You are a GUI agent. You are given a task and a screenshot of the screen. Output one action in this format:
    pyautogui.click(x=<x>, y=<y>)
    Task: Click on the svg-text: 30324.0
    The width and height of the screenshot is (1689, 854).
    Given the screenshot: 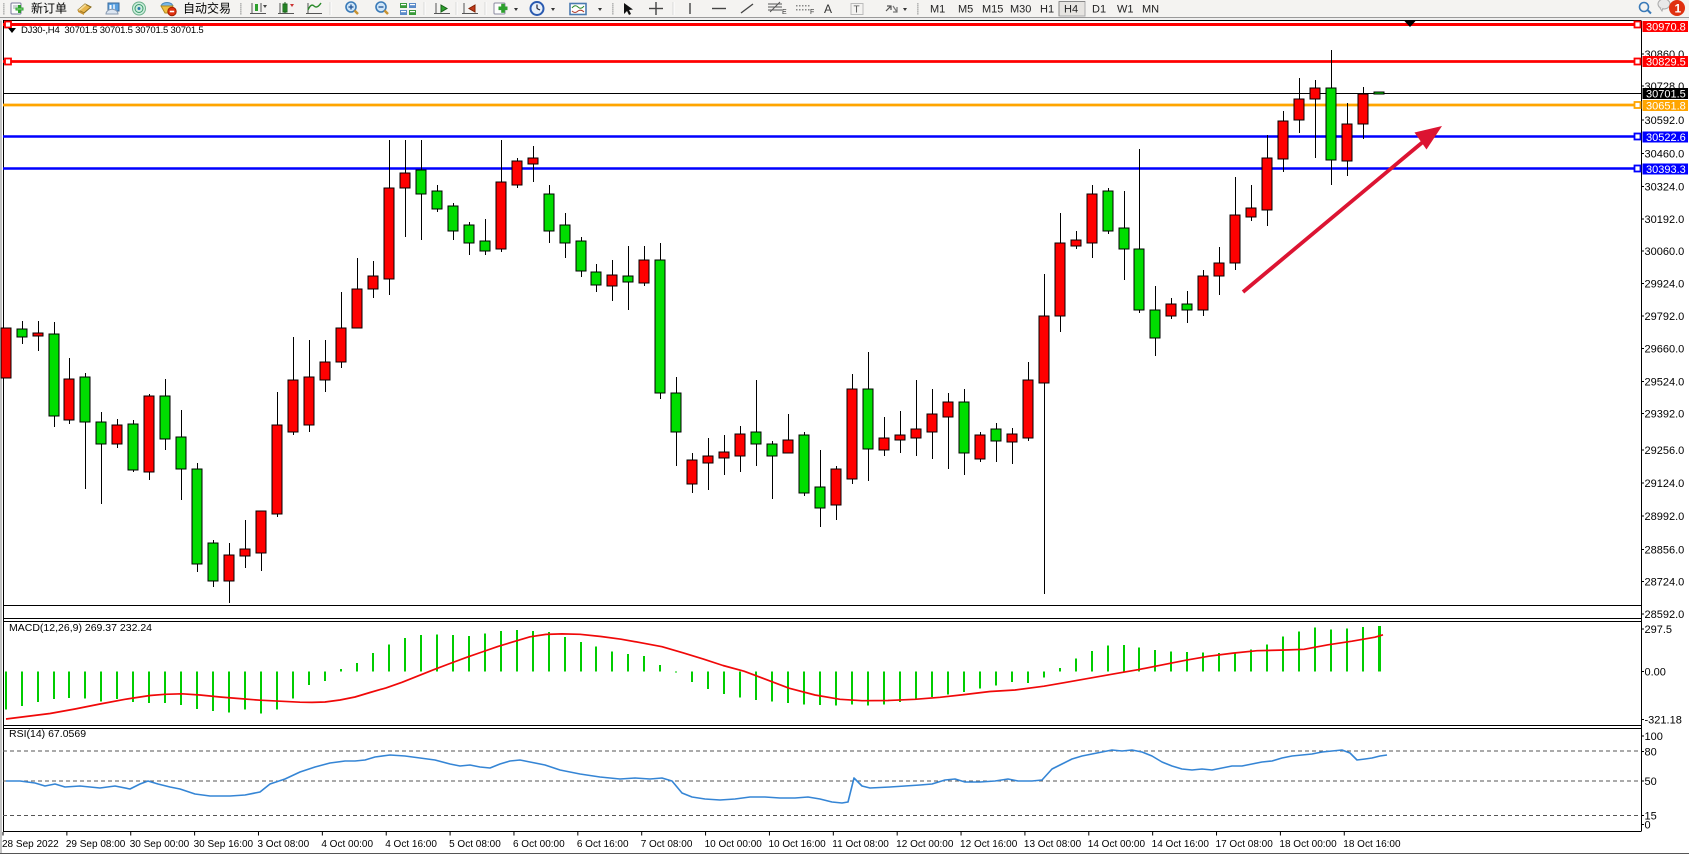 What is the action you would take?
    pyautogui.click(x=1665, y=188)
    